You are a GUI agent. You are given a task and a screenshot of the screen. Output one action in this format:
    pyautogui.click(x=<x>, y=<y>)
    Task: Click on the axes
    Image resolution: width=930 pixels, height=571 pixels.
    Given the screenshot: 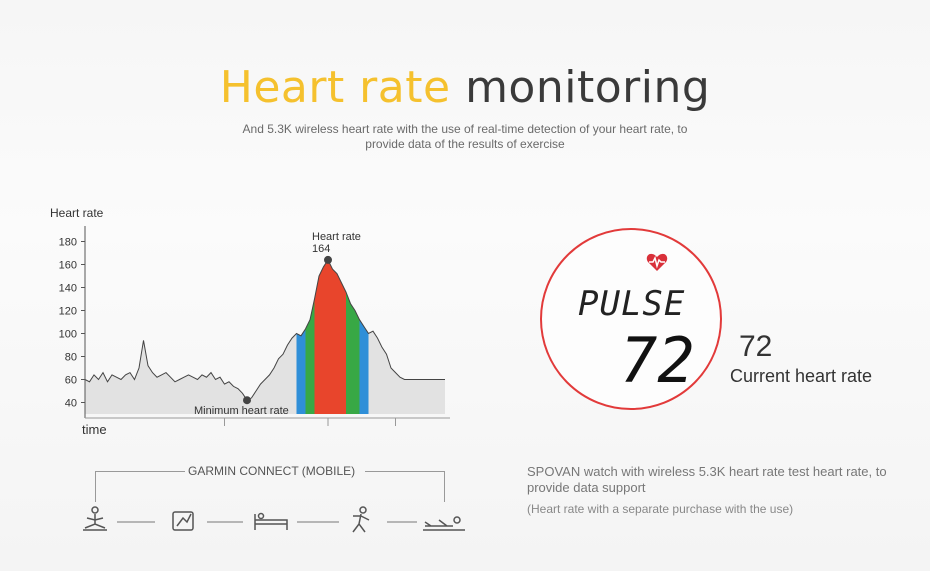 What is the action you would take?
    pyautogui.click(x=267, y=326)
    